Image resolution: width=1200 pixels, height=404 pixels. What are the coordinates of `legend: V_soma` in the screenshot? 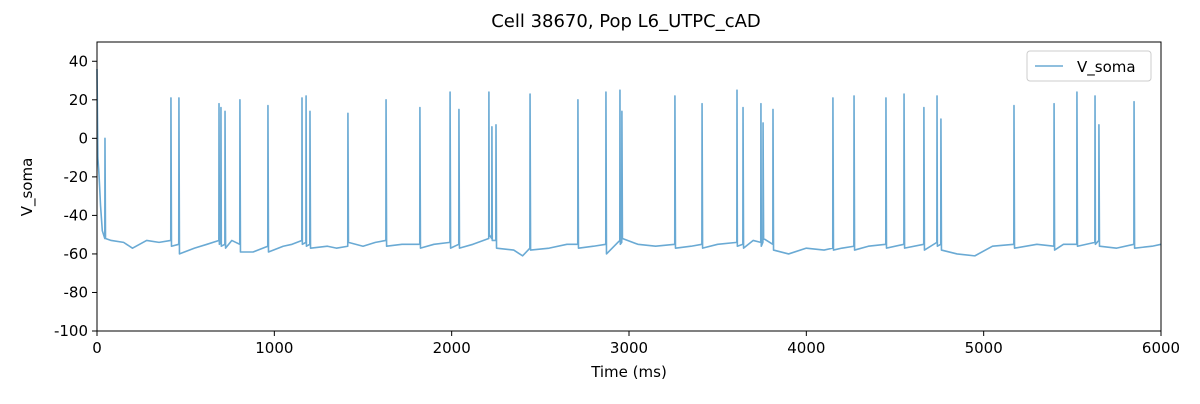 It's located at (1089, 66).